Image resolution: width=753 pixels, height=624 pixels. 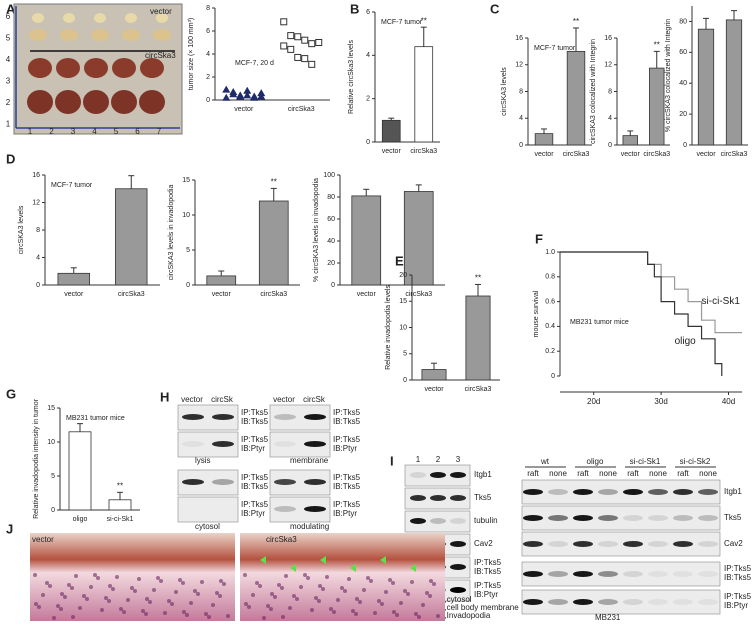 What do you see at coordinates (686, 341) in the screenshot?
I see `series-label: oligo` at bounding box center [686, 341].